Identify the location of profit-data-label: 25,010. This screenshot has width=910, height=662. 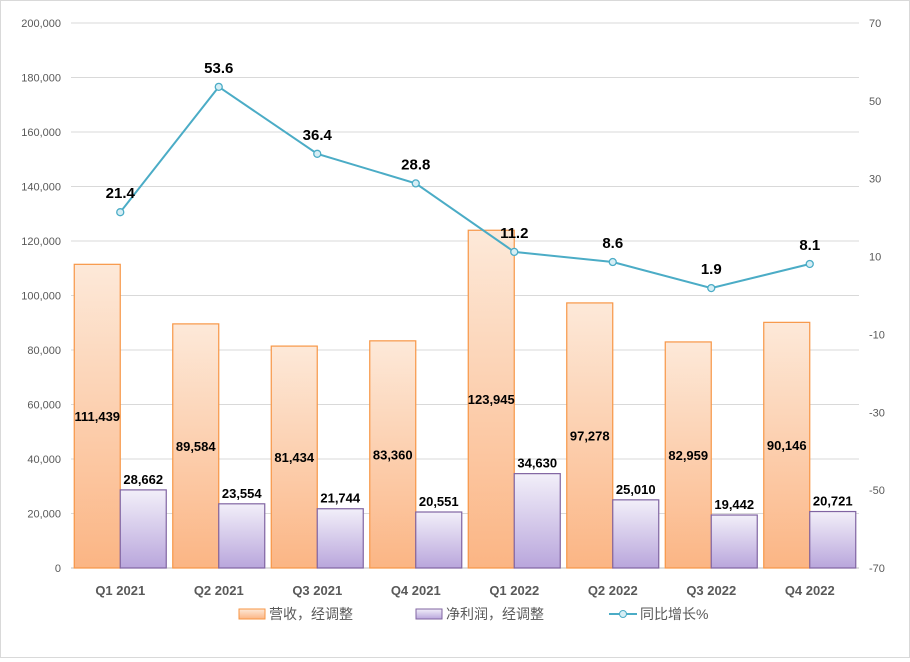
(636, 489).